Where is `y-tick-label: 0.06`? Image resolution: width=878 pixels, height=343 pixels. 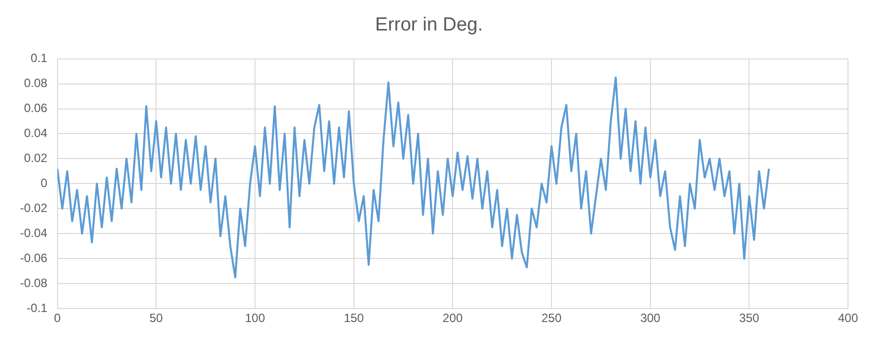 y-tick-label: 0.06 is located at coordinates (36, 108).